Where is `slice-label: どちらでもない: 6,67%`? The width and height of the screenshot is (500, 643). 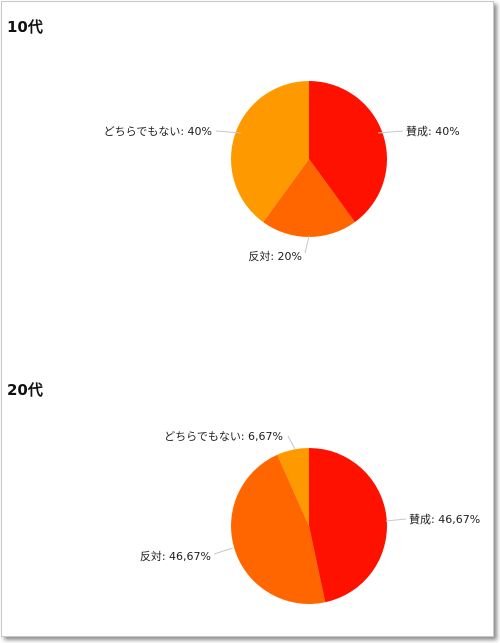
slice-label: どちらでもない: 6,67% is located at coordinates (223, 436).